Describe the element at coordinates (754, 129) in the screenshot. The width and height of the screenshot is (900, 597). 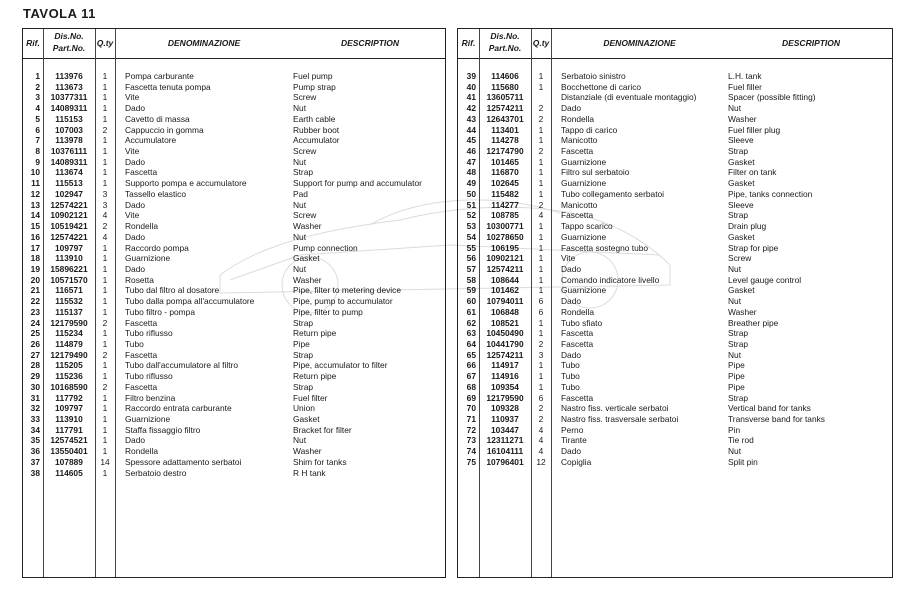
I see `description-cell: Fuel filler plug` at that location.